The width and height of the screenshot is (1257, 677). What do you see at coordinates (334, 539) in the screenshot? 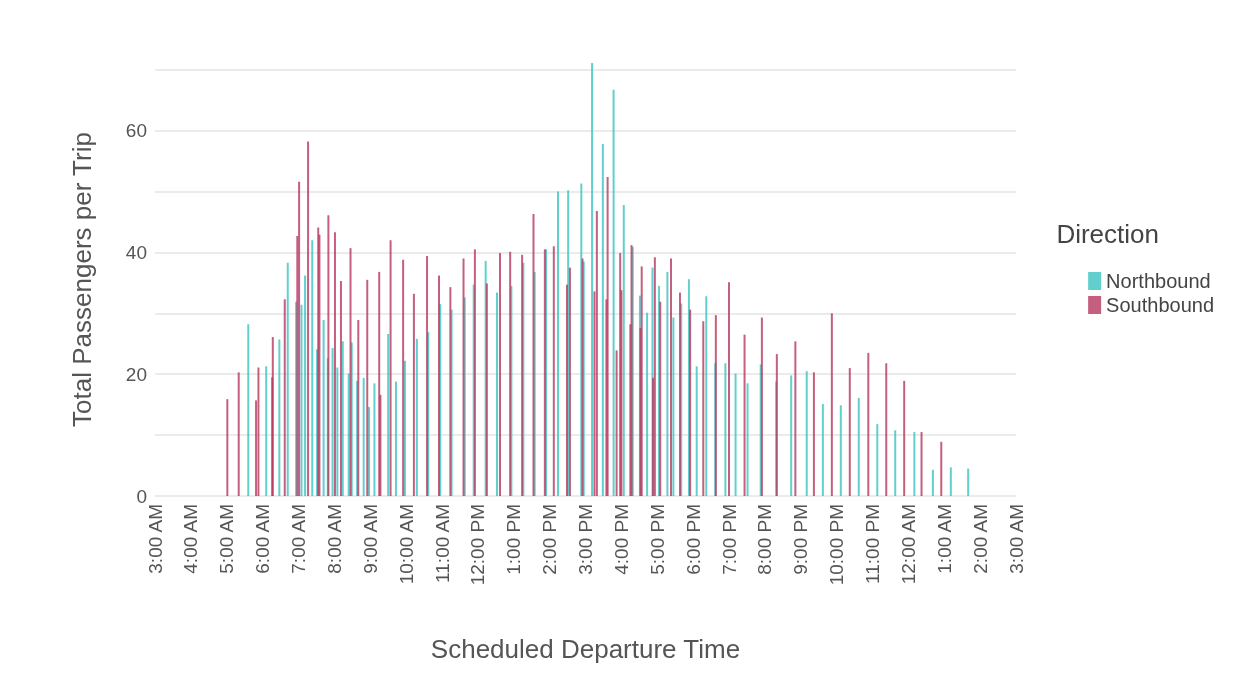
I see `x-tick-label: 8:00 AM` at bounding box center [334, 539].